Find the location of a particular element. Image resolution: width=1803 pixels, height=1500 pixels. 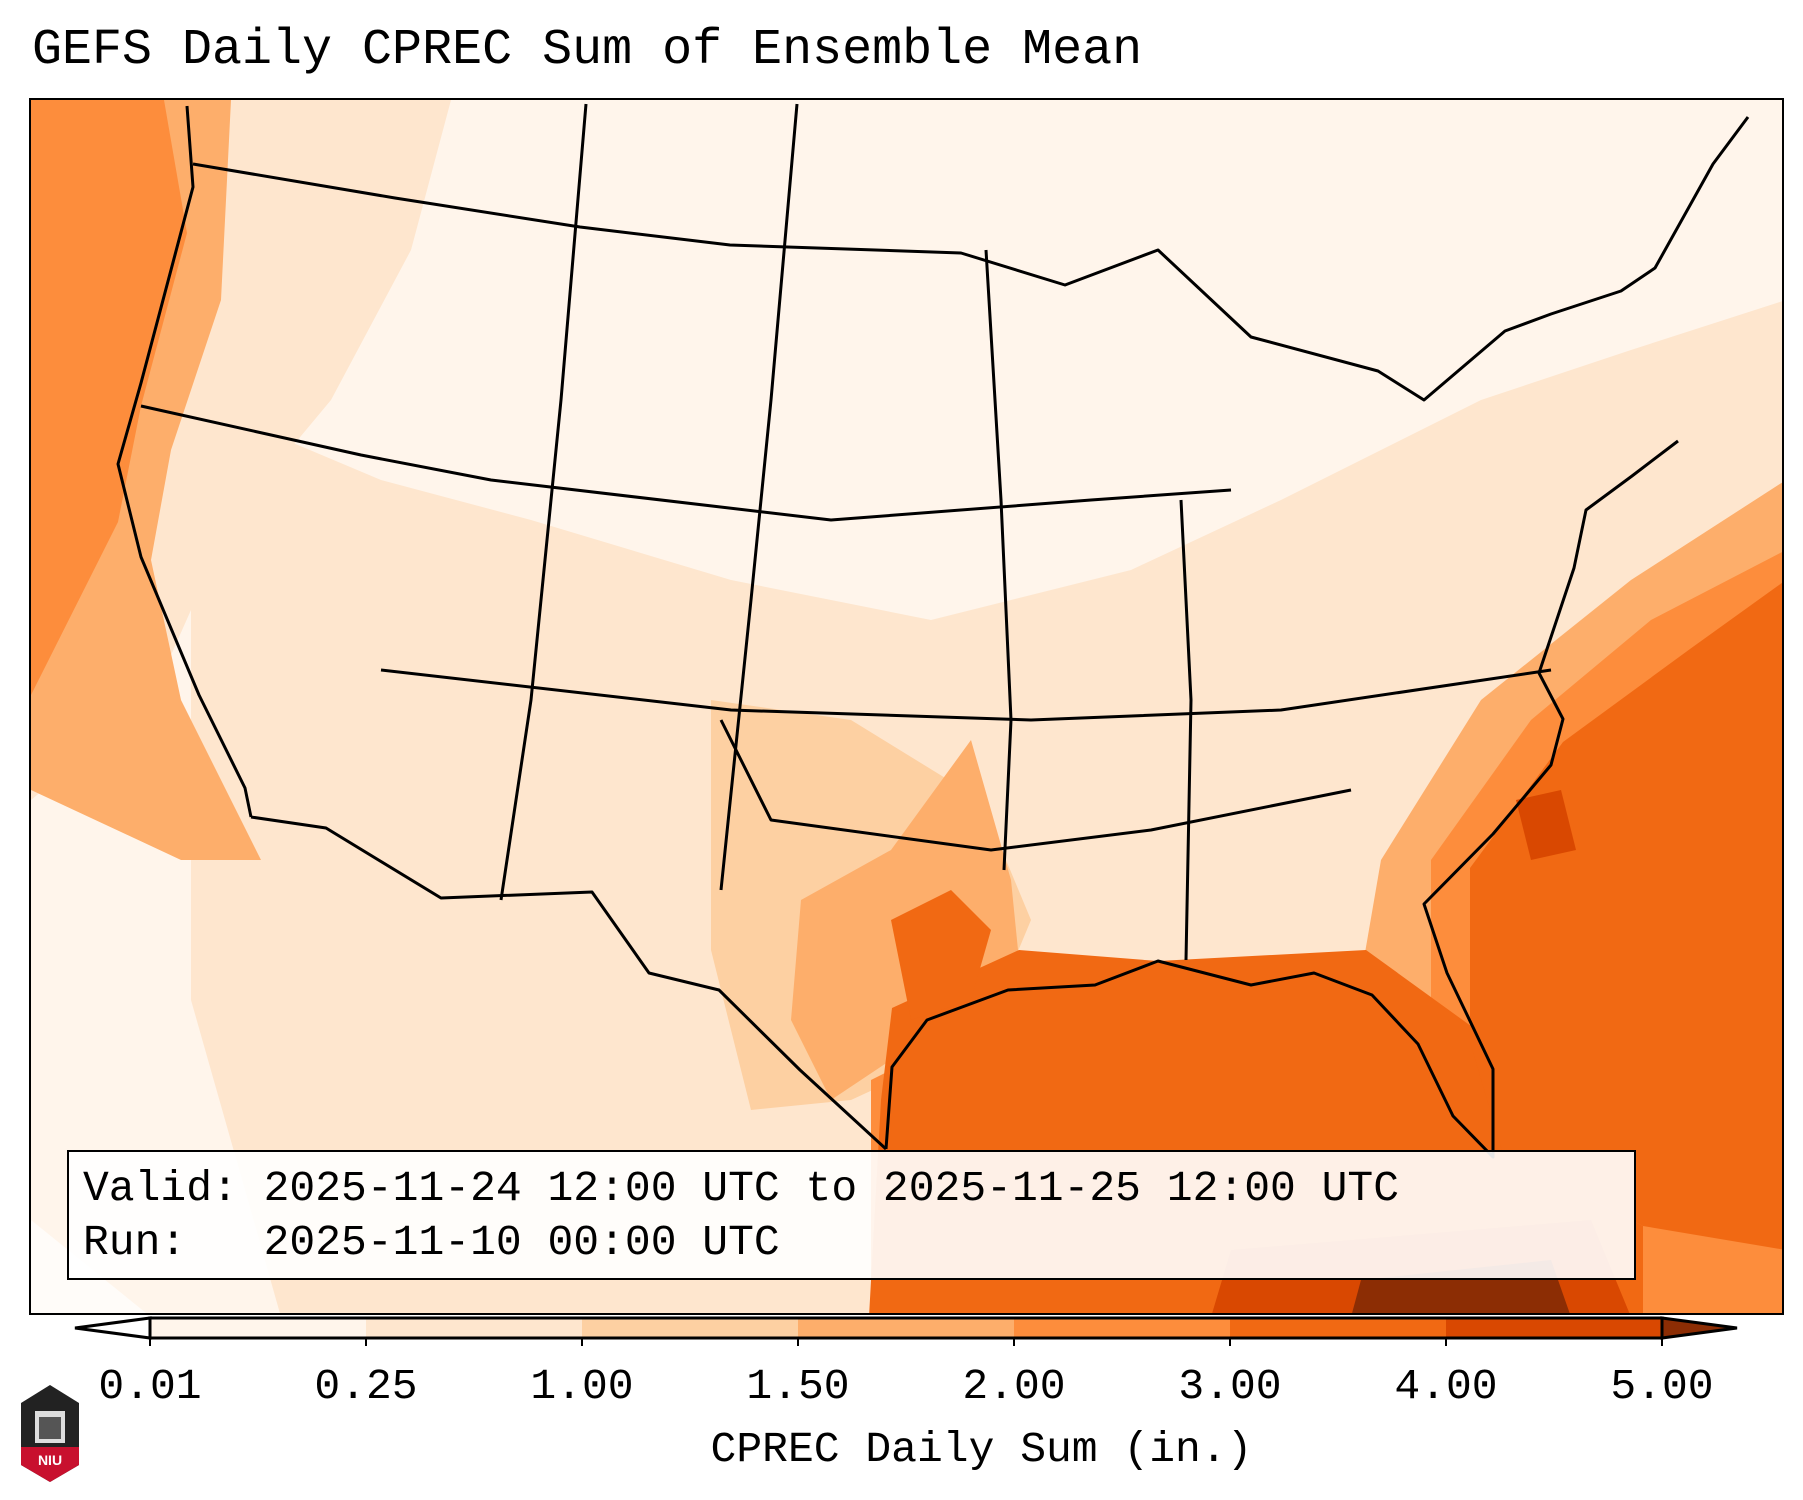

colorbar-tick-label: 3.00 is located at coordinates (1230, 1386).